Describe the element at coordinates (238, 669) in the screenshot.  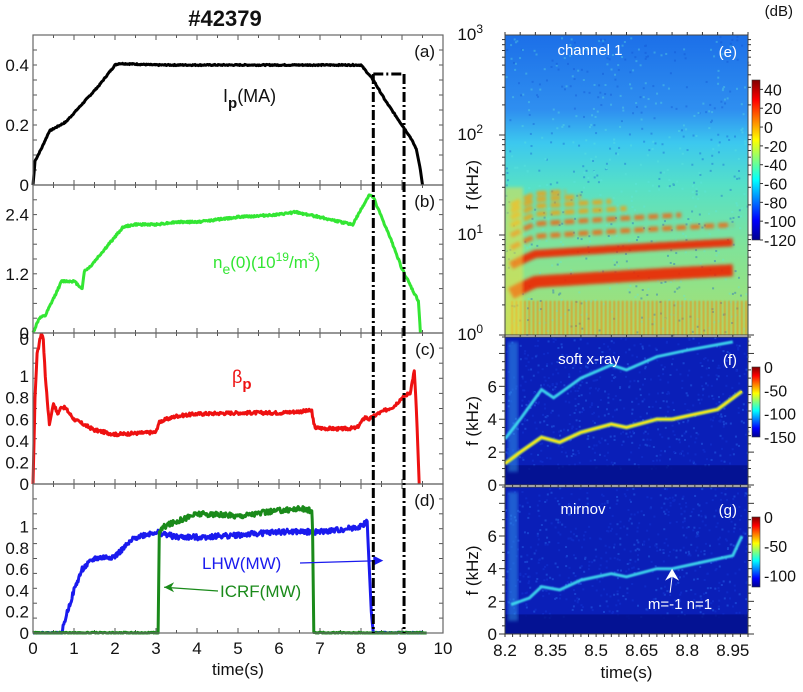
I see `x-axis-label: time(s)` at that location.